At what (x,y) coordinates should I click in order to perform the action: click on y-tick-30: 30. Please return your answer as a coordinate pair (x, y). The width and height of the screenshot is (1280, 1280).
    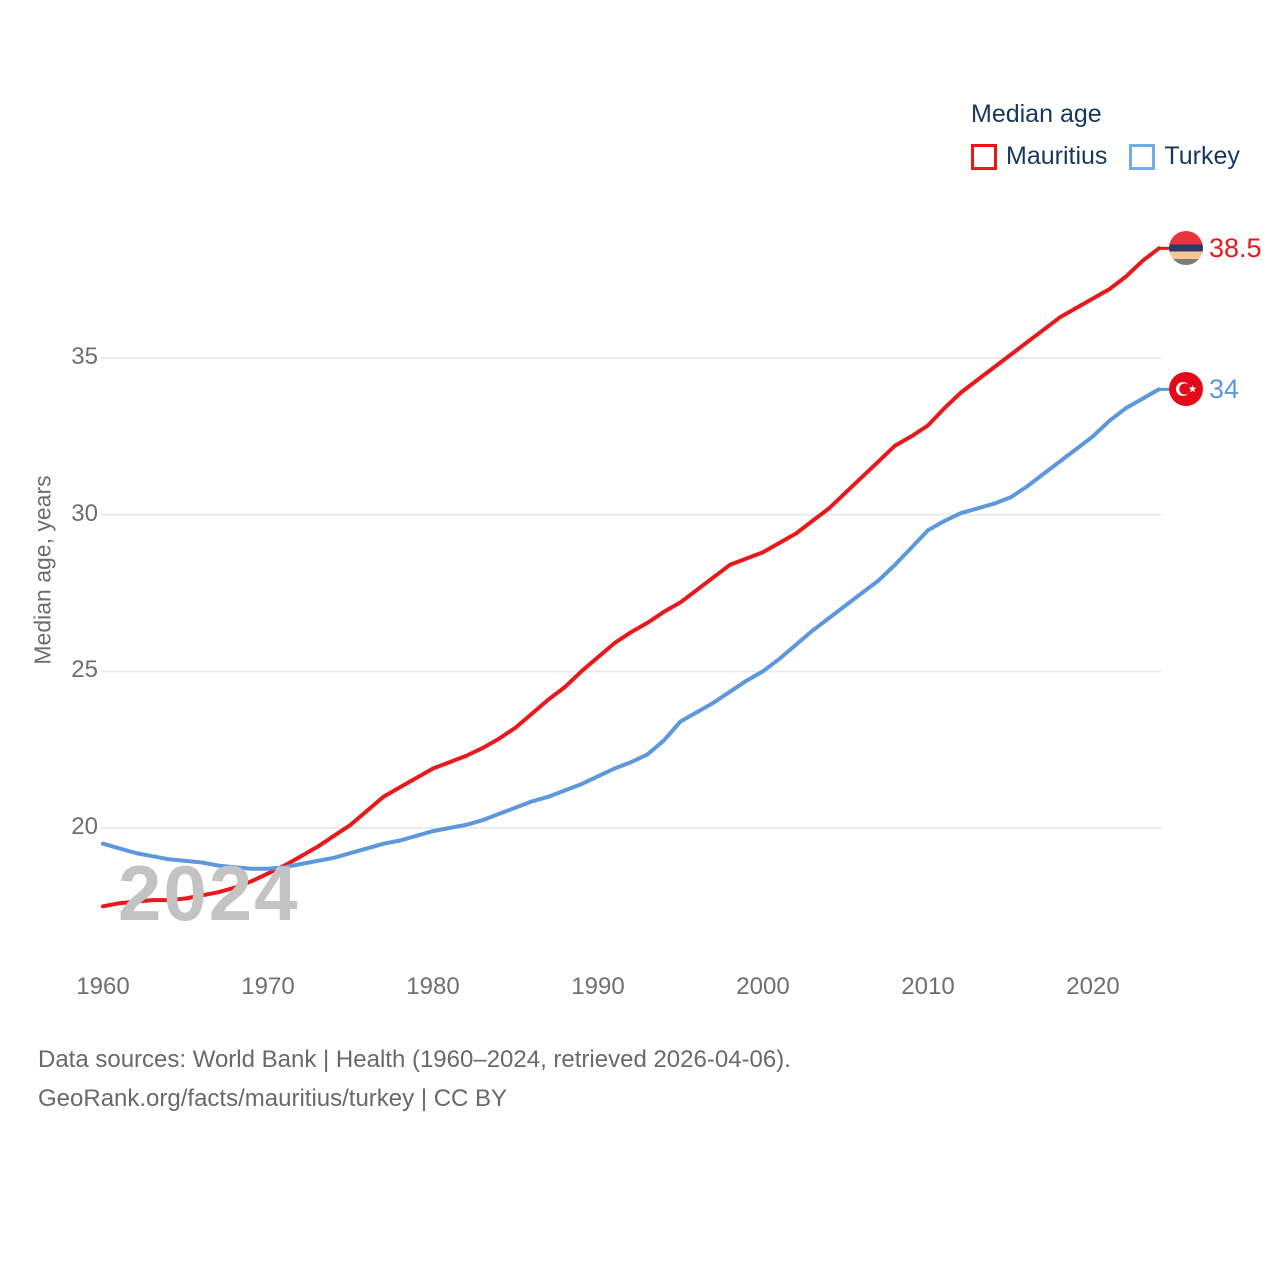
    Looking at the image, I should click on (84, 513).